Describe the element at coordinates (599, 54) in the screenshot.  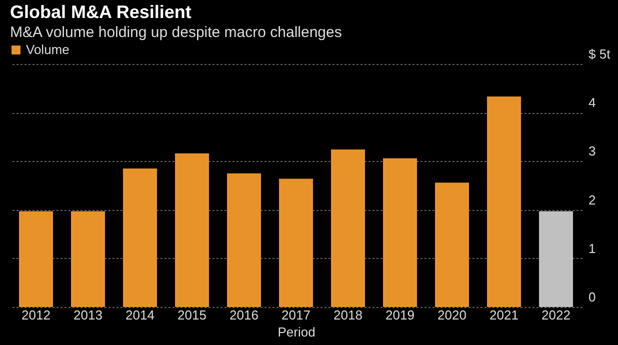
I see `y-tick-label: $ 5t` at that location.